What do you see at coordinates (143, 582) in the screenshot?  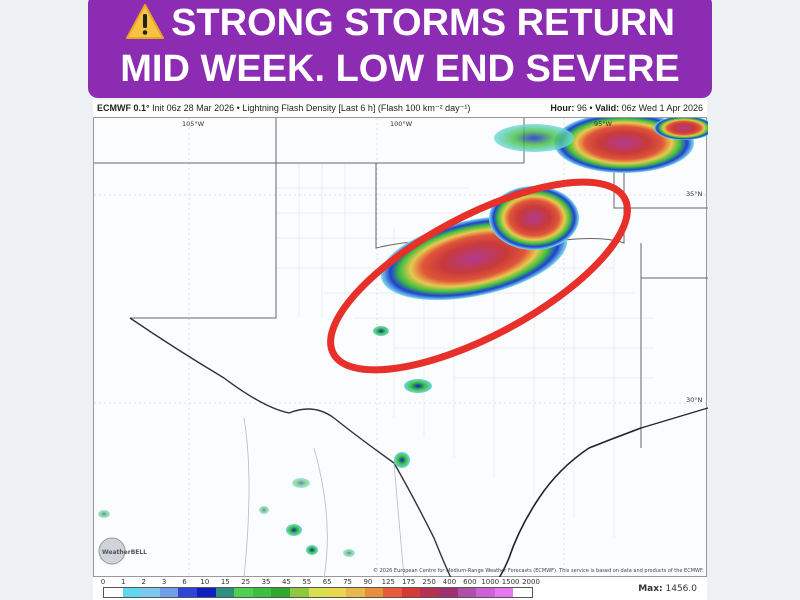 I see `legend-tick: 2` at bounding box center [143, 582].